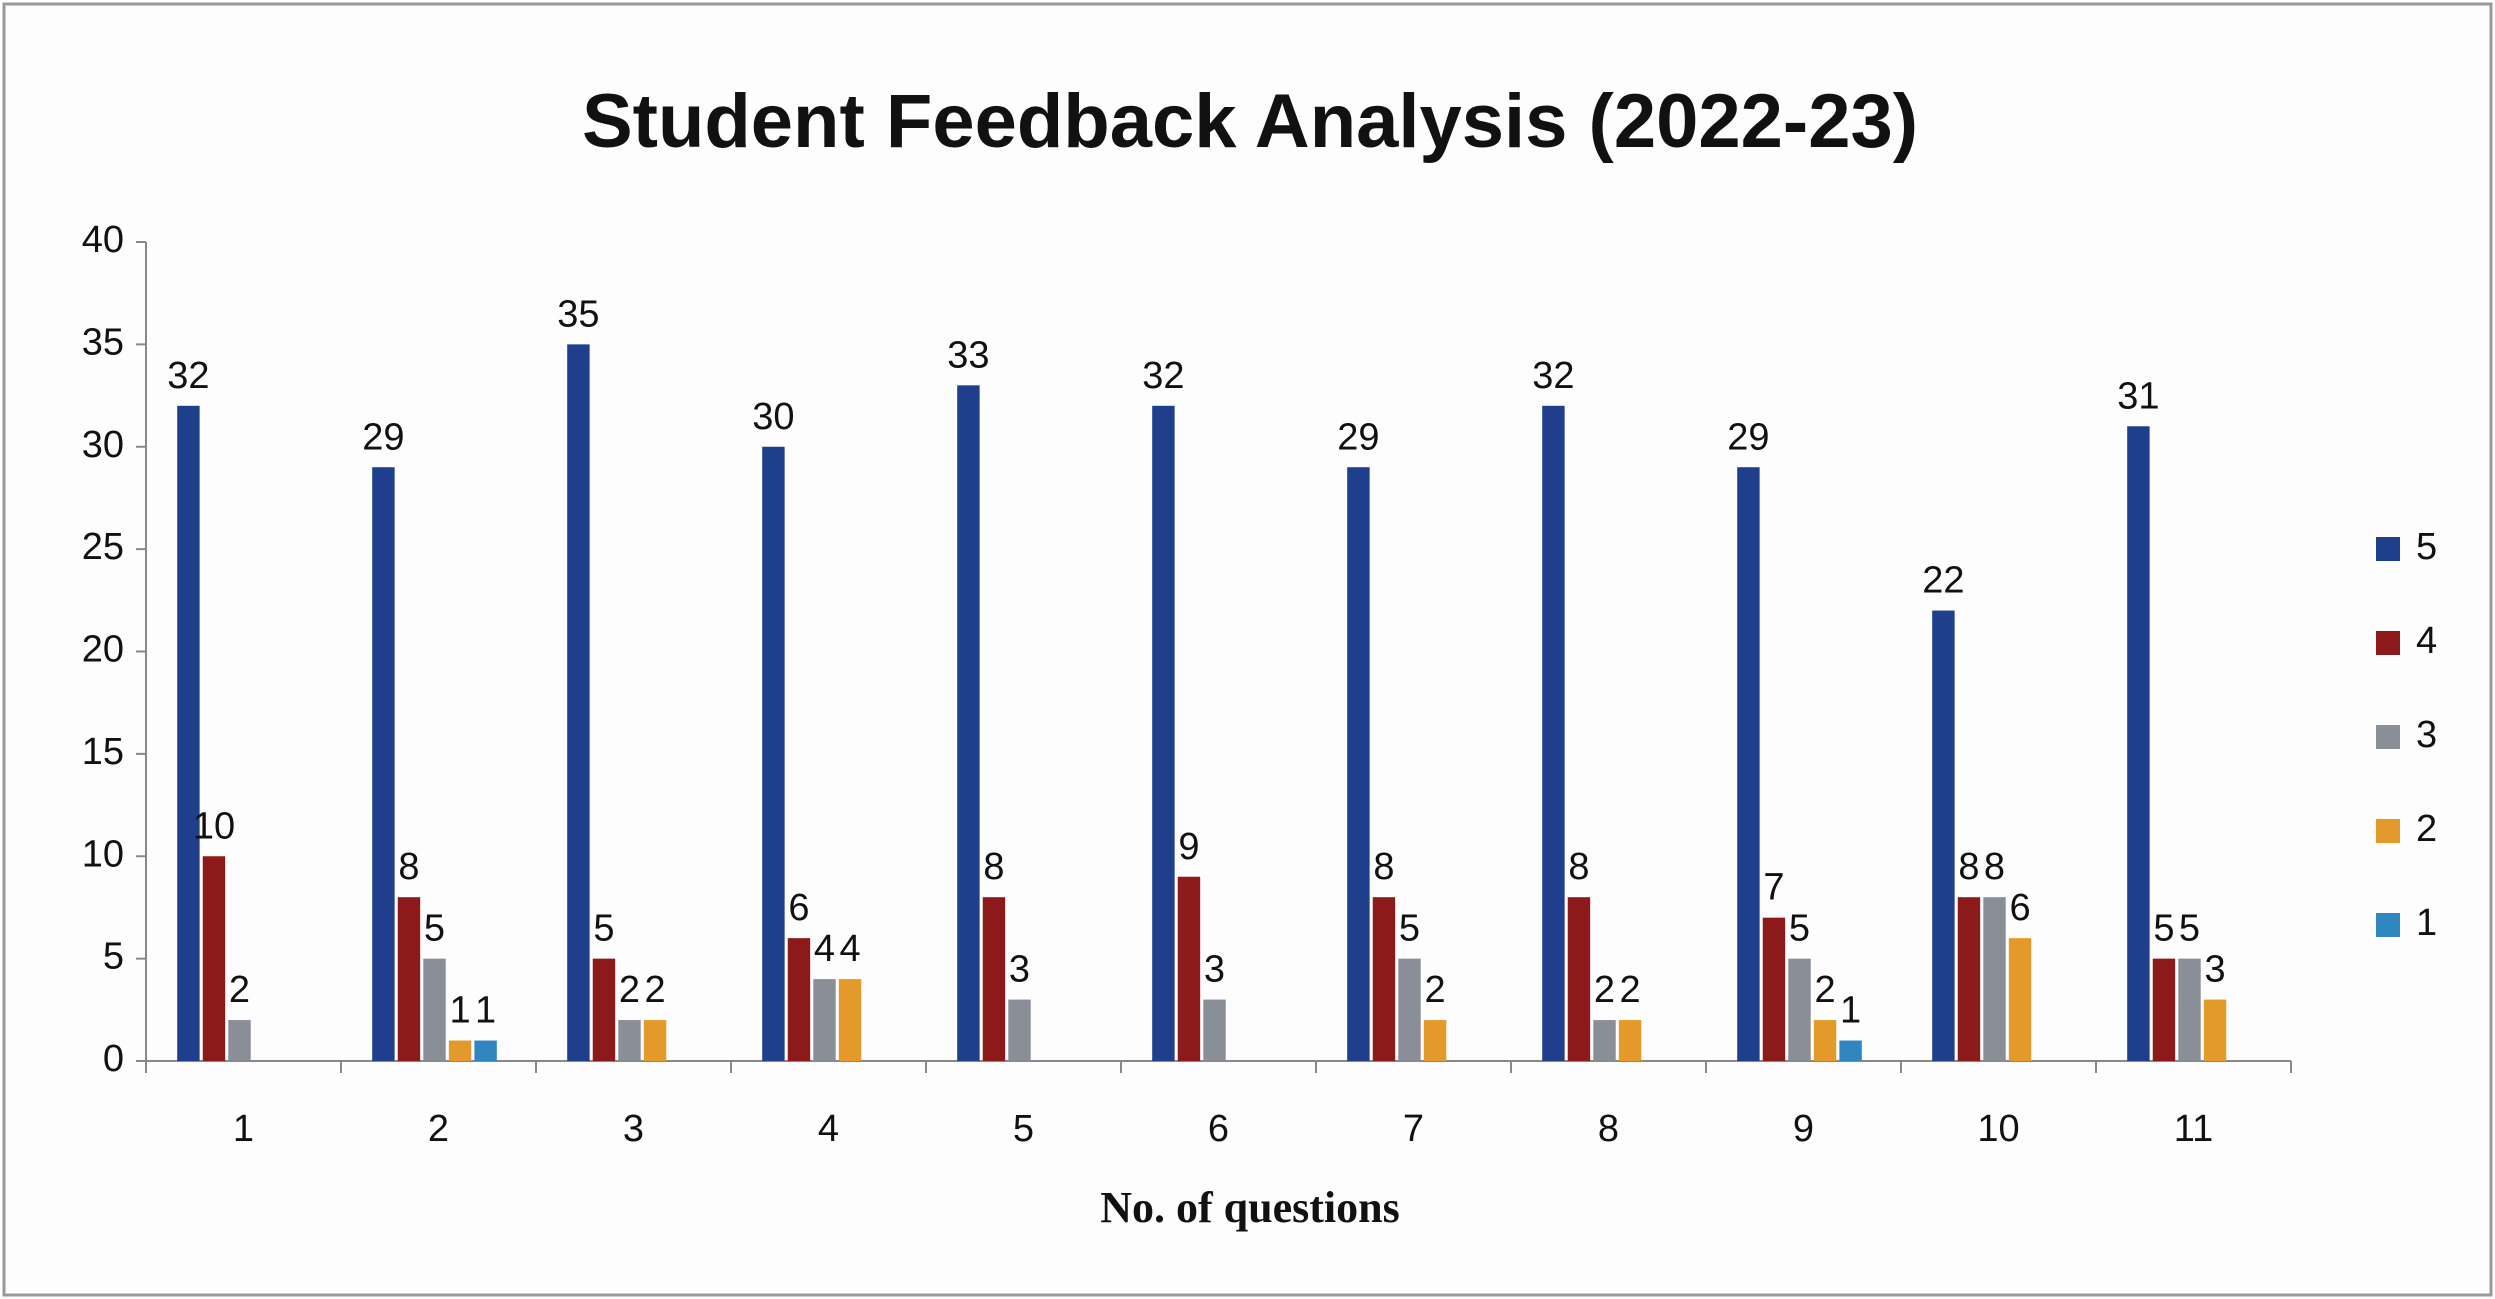 The height and width of the screenshot is (1299, 2495). I want to click on y-tick-label: 0, so click(113, 1059).